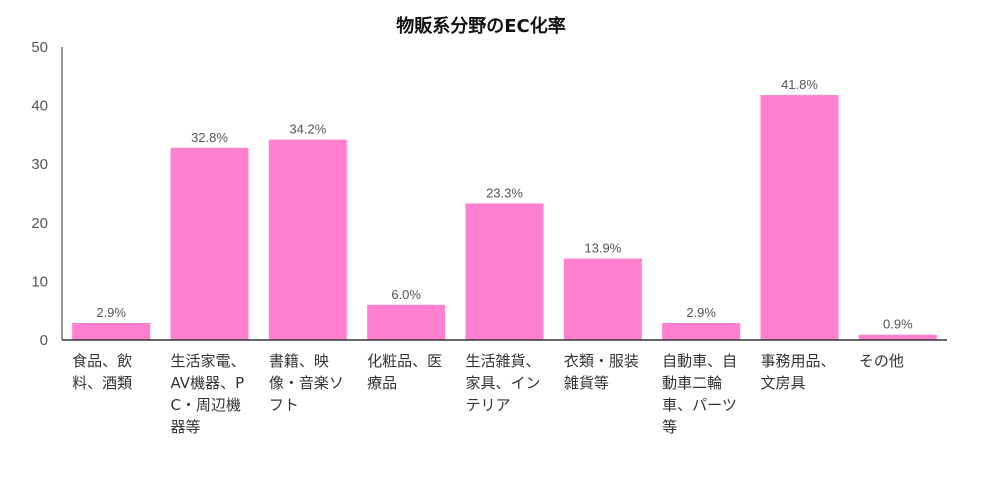 The image size is (990, 496). Describe the element at coordinates (898, 324) in the screenshot. I see `bar-value-label: 0.9%` at that location.